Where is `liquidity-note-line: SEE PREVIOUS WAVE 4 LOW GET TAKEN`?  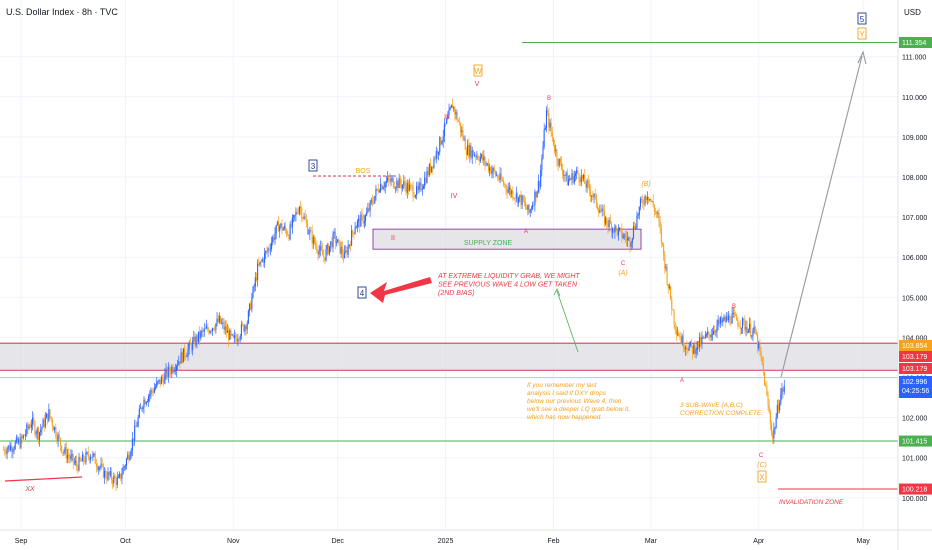 liquidity-note-line: SEE PREVIOUS WAVE 4 LOW GET TAKEN is located at coordinates (508, 285).